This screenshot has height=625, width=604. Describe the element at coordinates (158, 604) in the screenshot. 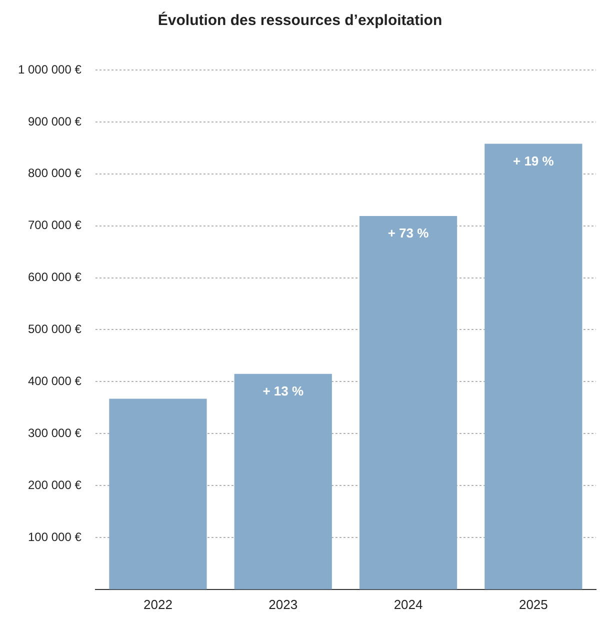

I see `x-tick-label: 2022` at that location.